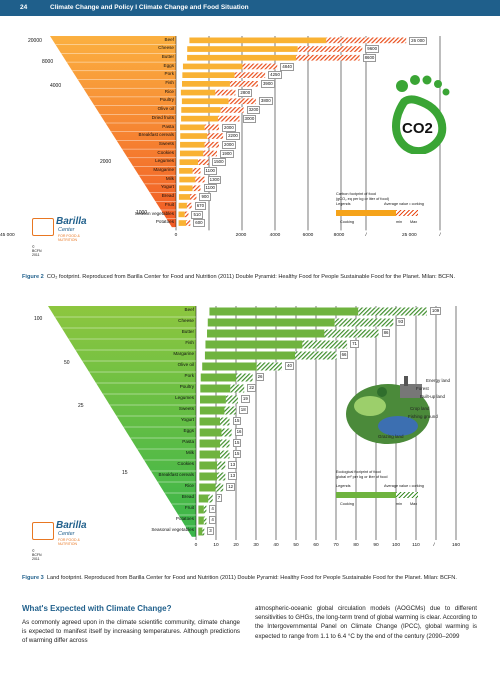  What do you see at coordinates (167, 196) in the screenshot?
I see `category-label: Bread` at bounding box center [167, 196].